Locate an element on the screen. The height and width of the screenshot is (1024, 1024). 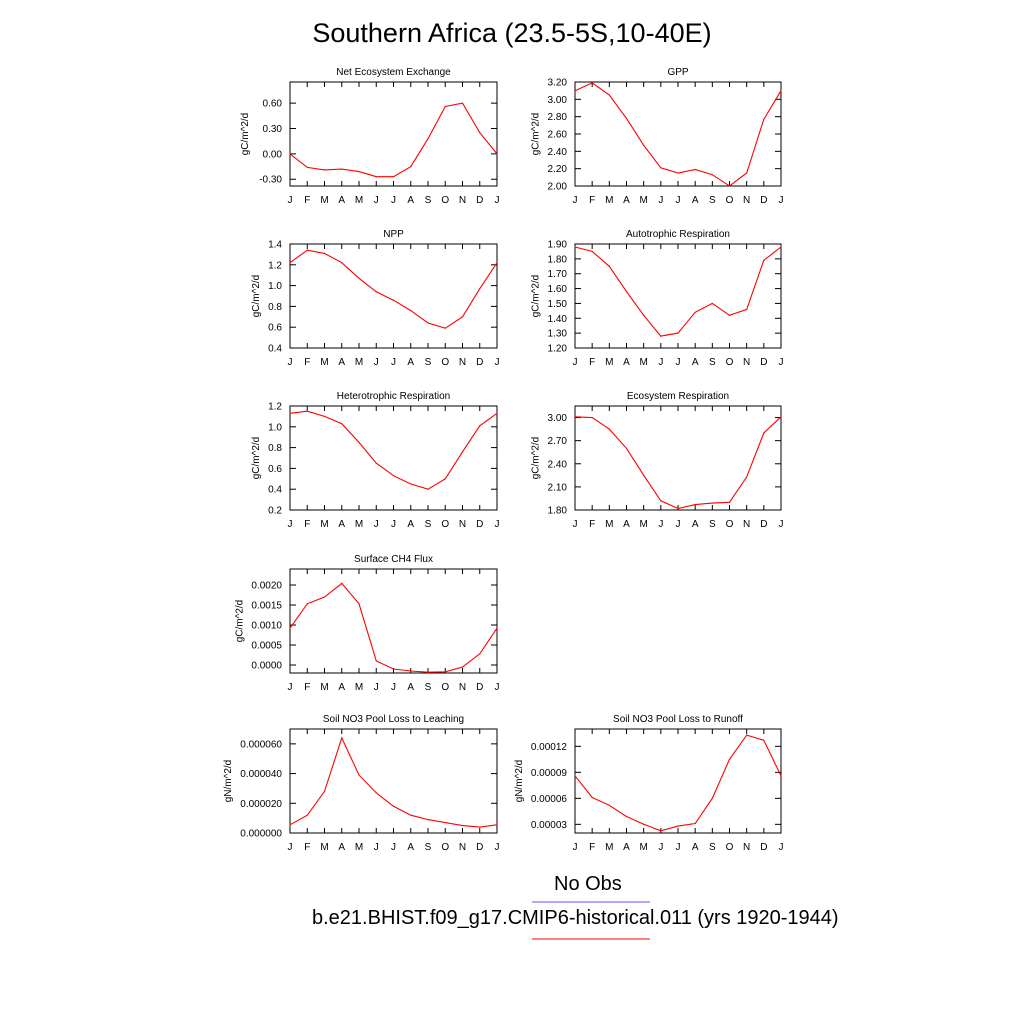
page-title: Southern Africa (23.5-5S,10-40E) is located at coordinates (512, 33).